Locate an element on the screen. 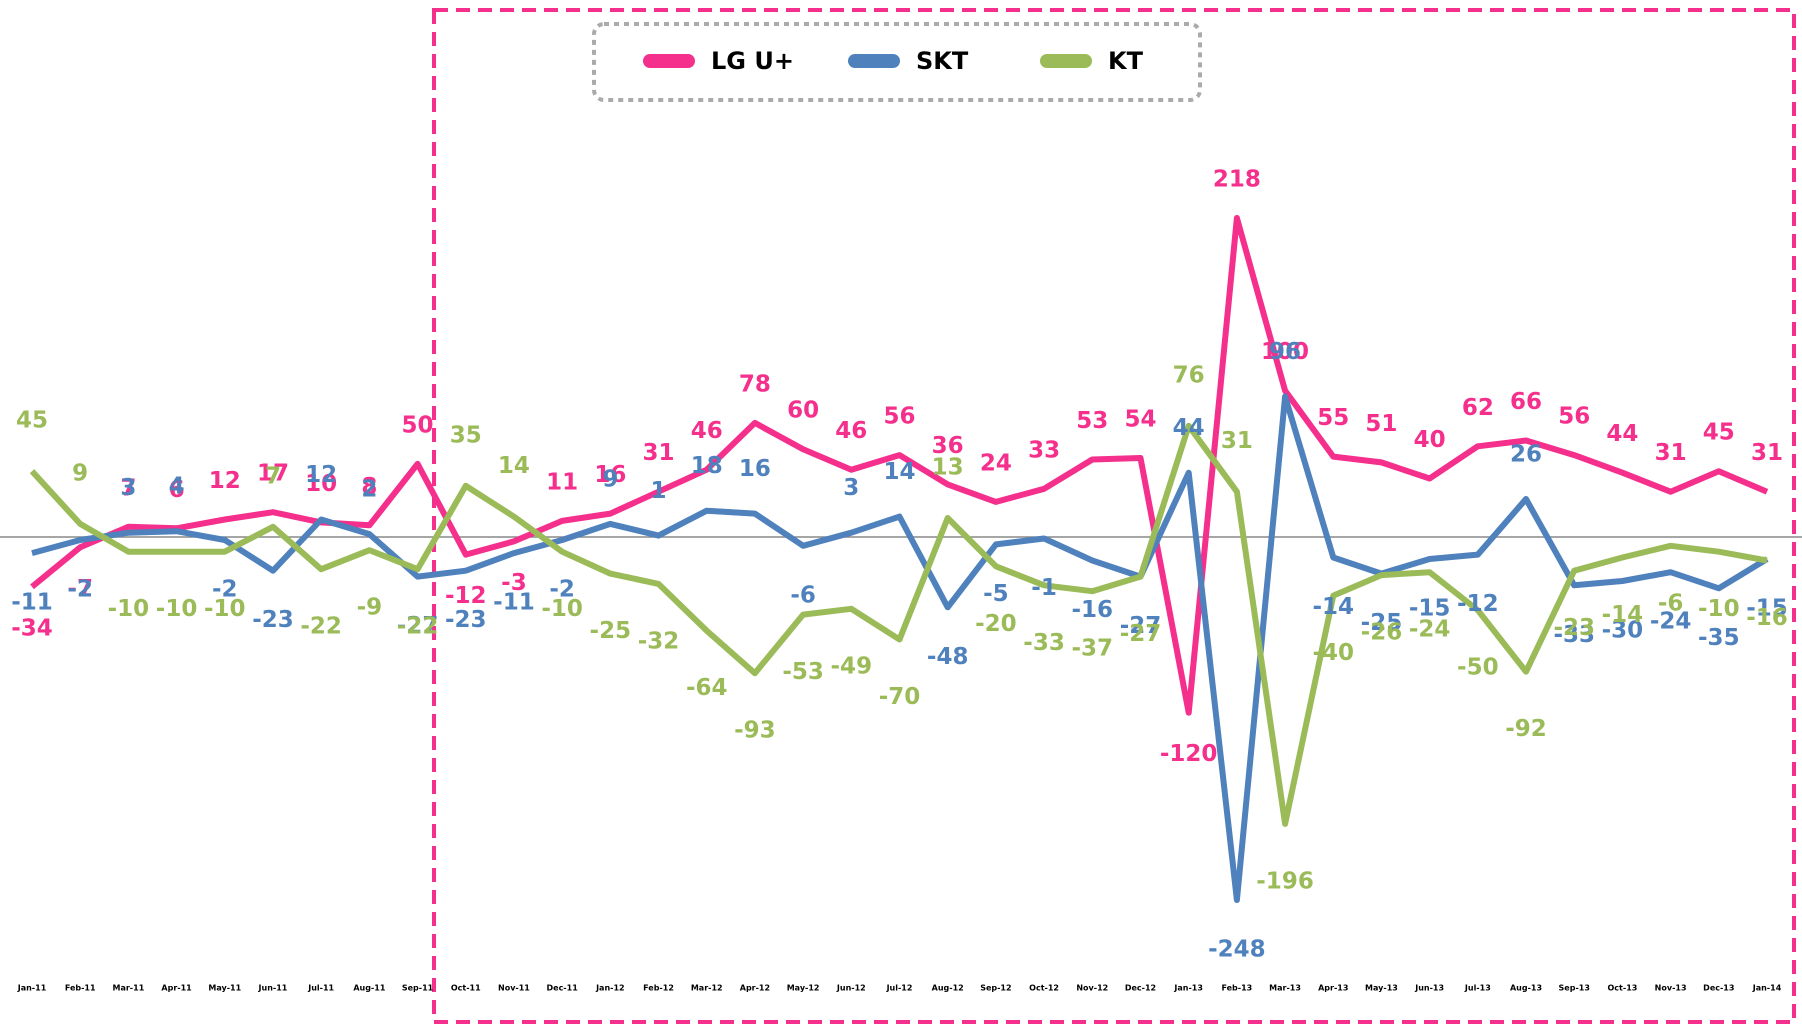 This screenshot has height=1031, width=1802. data-label: 1 is located at coordinates (659, 491).